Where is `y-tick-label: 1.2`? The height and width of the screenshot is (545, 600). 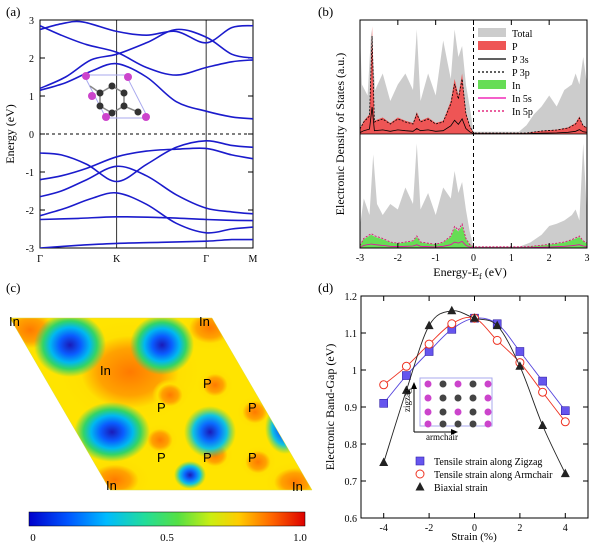
y-tick-label: 1.2 is located at coordinates (351, 297).